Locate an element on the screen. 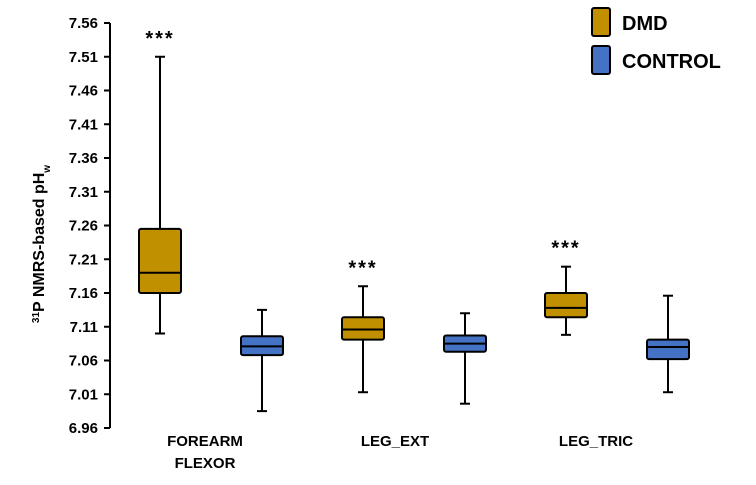 The image size is (756, 485). y-tick-label: 7.21 is located at coordinates (83, 259).